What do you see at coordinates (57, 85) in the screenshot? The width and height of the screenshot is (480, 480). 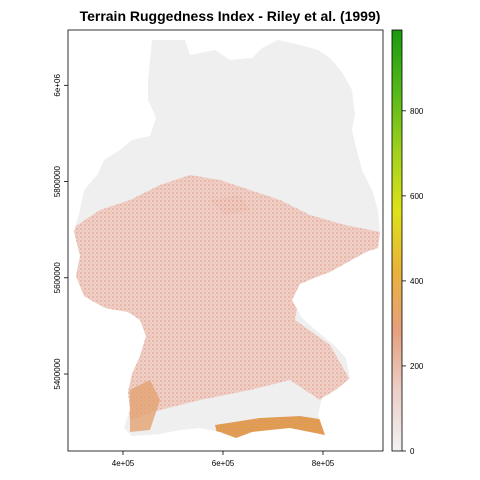 I see `y-tick-label: 6e+06` at bounding box center [57, 85].